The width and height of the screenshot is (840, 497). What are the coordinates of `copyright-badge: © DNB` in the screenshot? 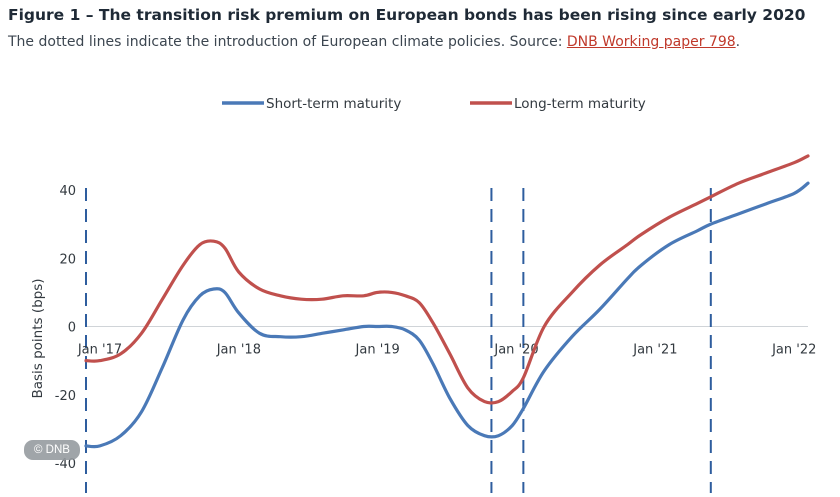 It's located at (52, 450).